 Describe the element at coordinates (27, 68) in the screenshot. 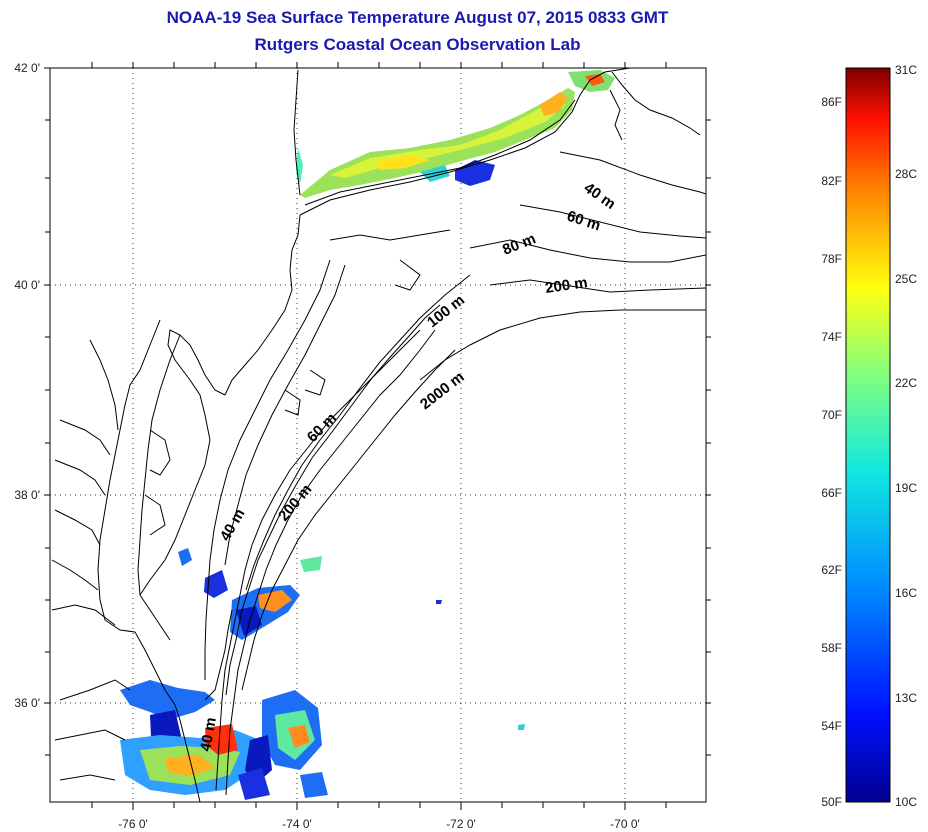

I see `lat-tick-label: 42 0'` at that location.